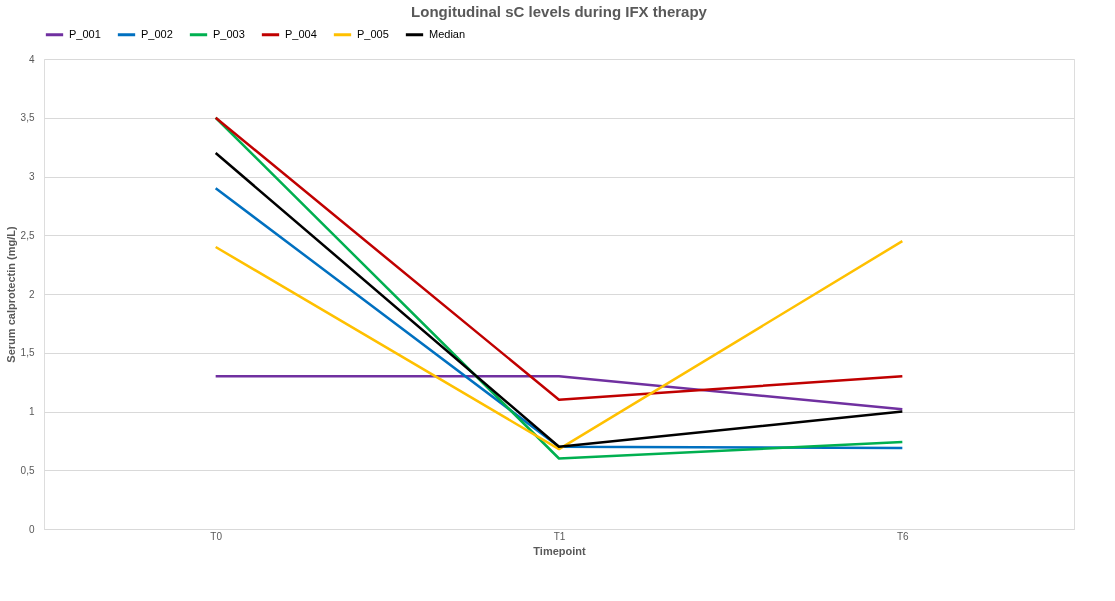  Describe the element at coordinates (31, 59) in the screenshot. I see `y-tick-label: 4` at that location.